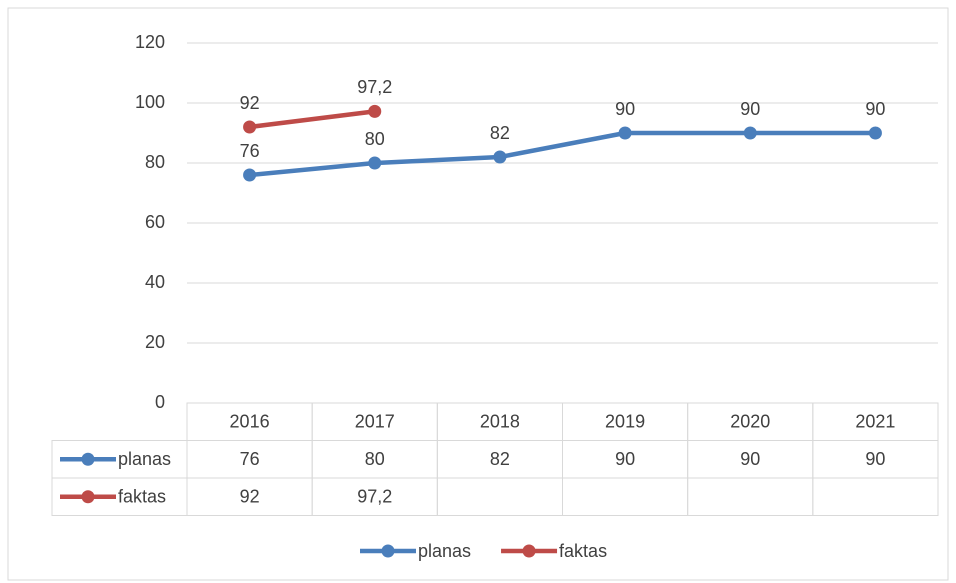 The image size is (956, 583). I want to click on y-tick-label: 80, so click(155, 162).